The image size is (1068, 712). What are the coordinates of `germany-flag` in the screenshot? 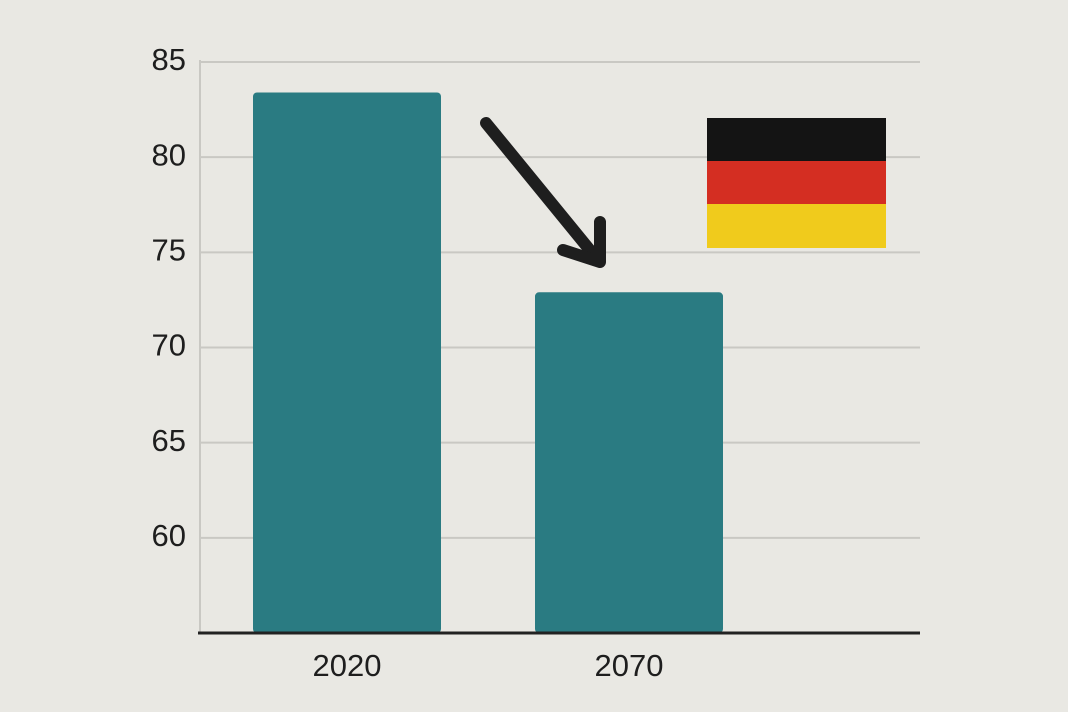 It's located at (796, 183).